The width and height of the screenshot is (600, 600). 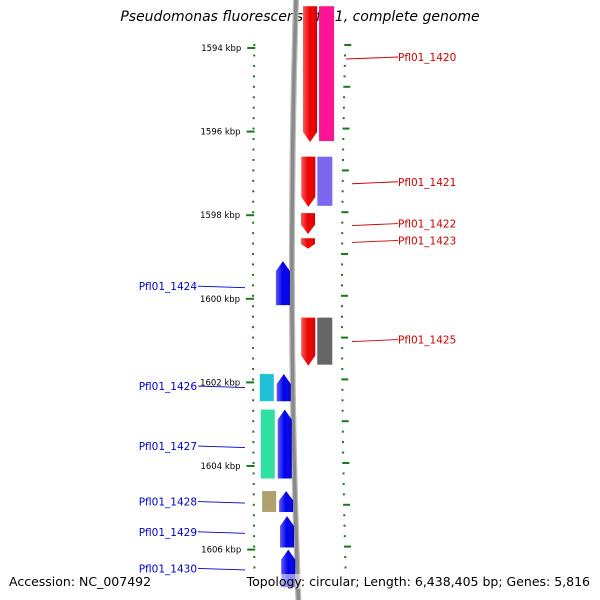 What do you see at coordinates (168, 387) in the screenshot?
I see `reverse-gene-label: Pfl01_1426` at bounding box center [168, 387].